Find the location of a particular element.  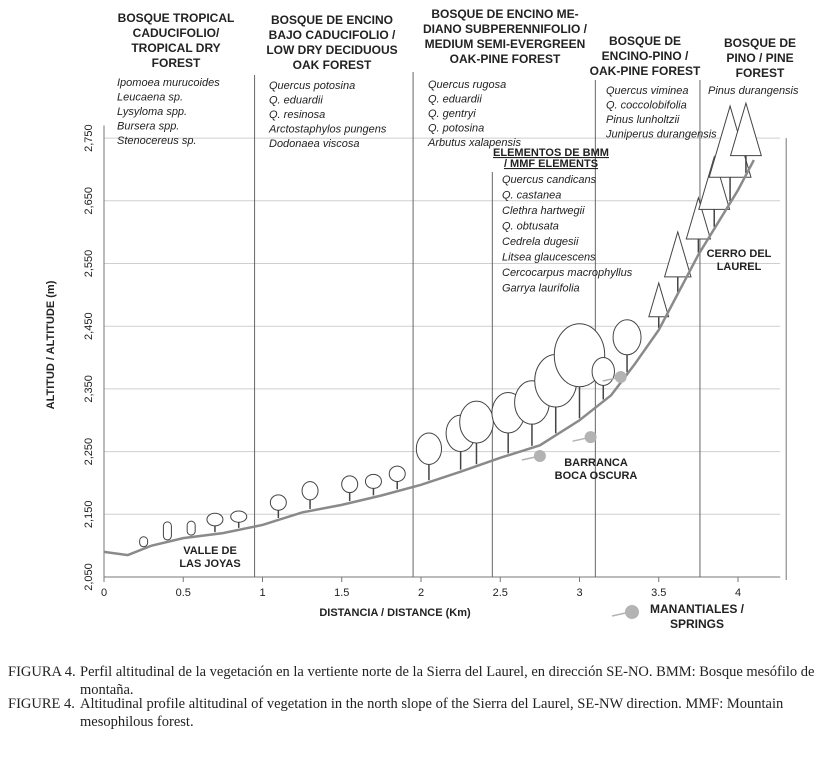

x-tick-label: 1.5 is located at coordinates (341, 593).